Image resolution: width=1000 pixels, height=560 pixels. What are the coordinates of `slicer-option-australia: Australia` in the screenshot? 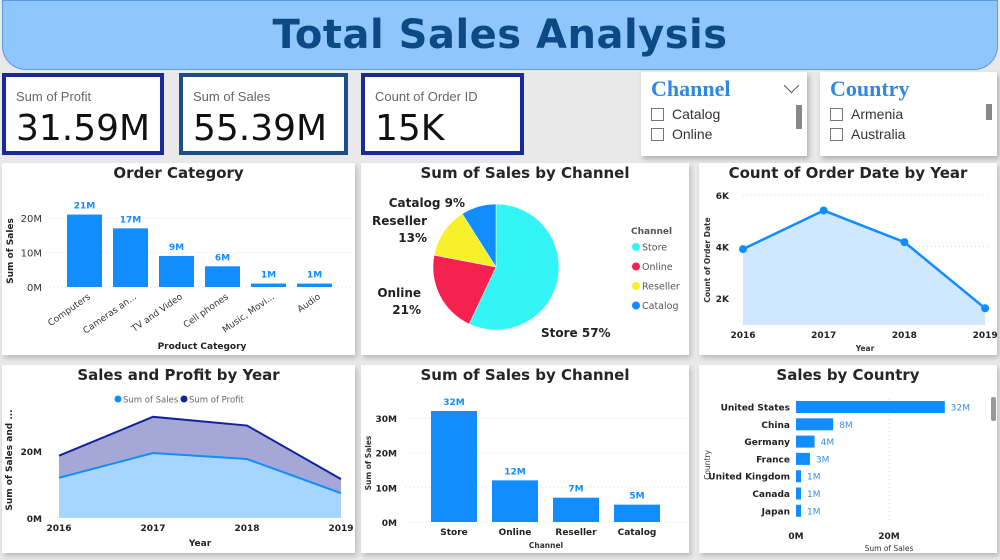 It's located at (908, 134).